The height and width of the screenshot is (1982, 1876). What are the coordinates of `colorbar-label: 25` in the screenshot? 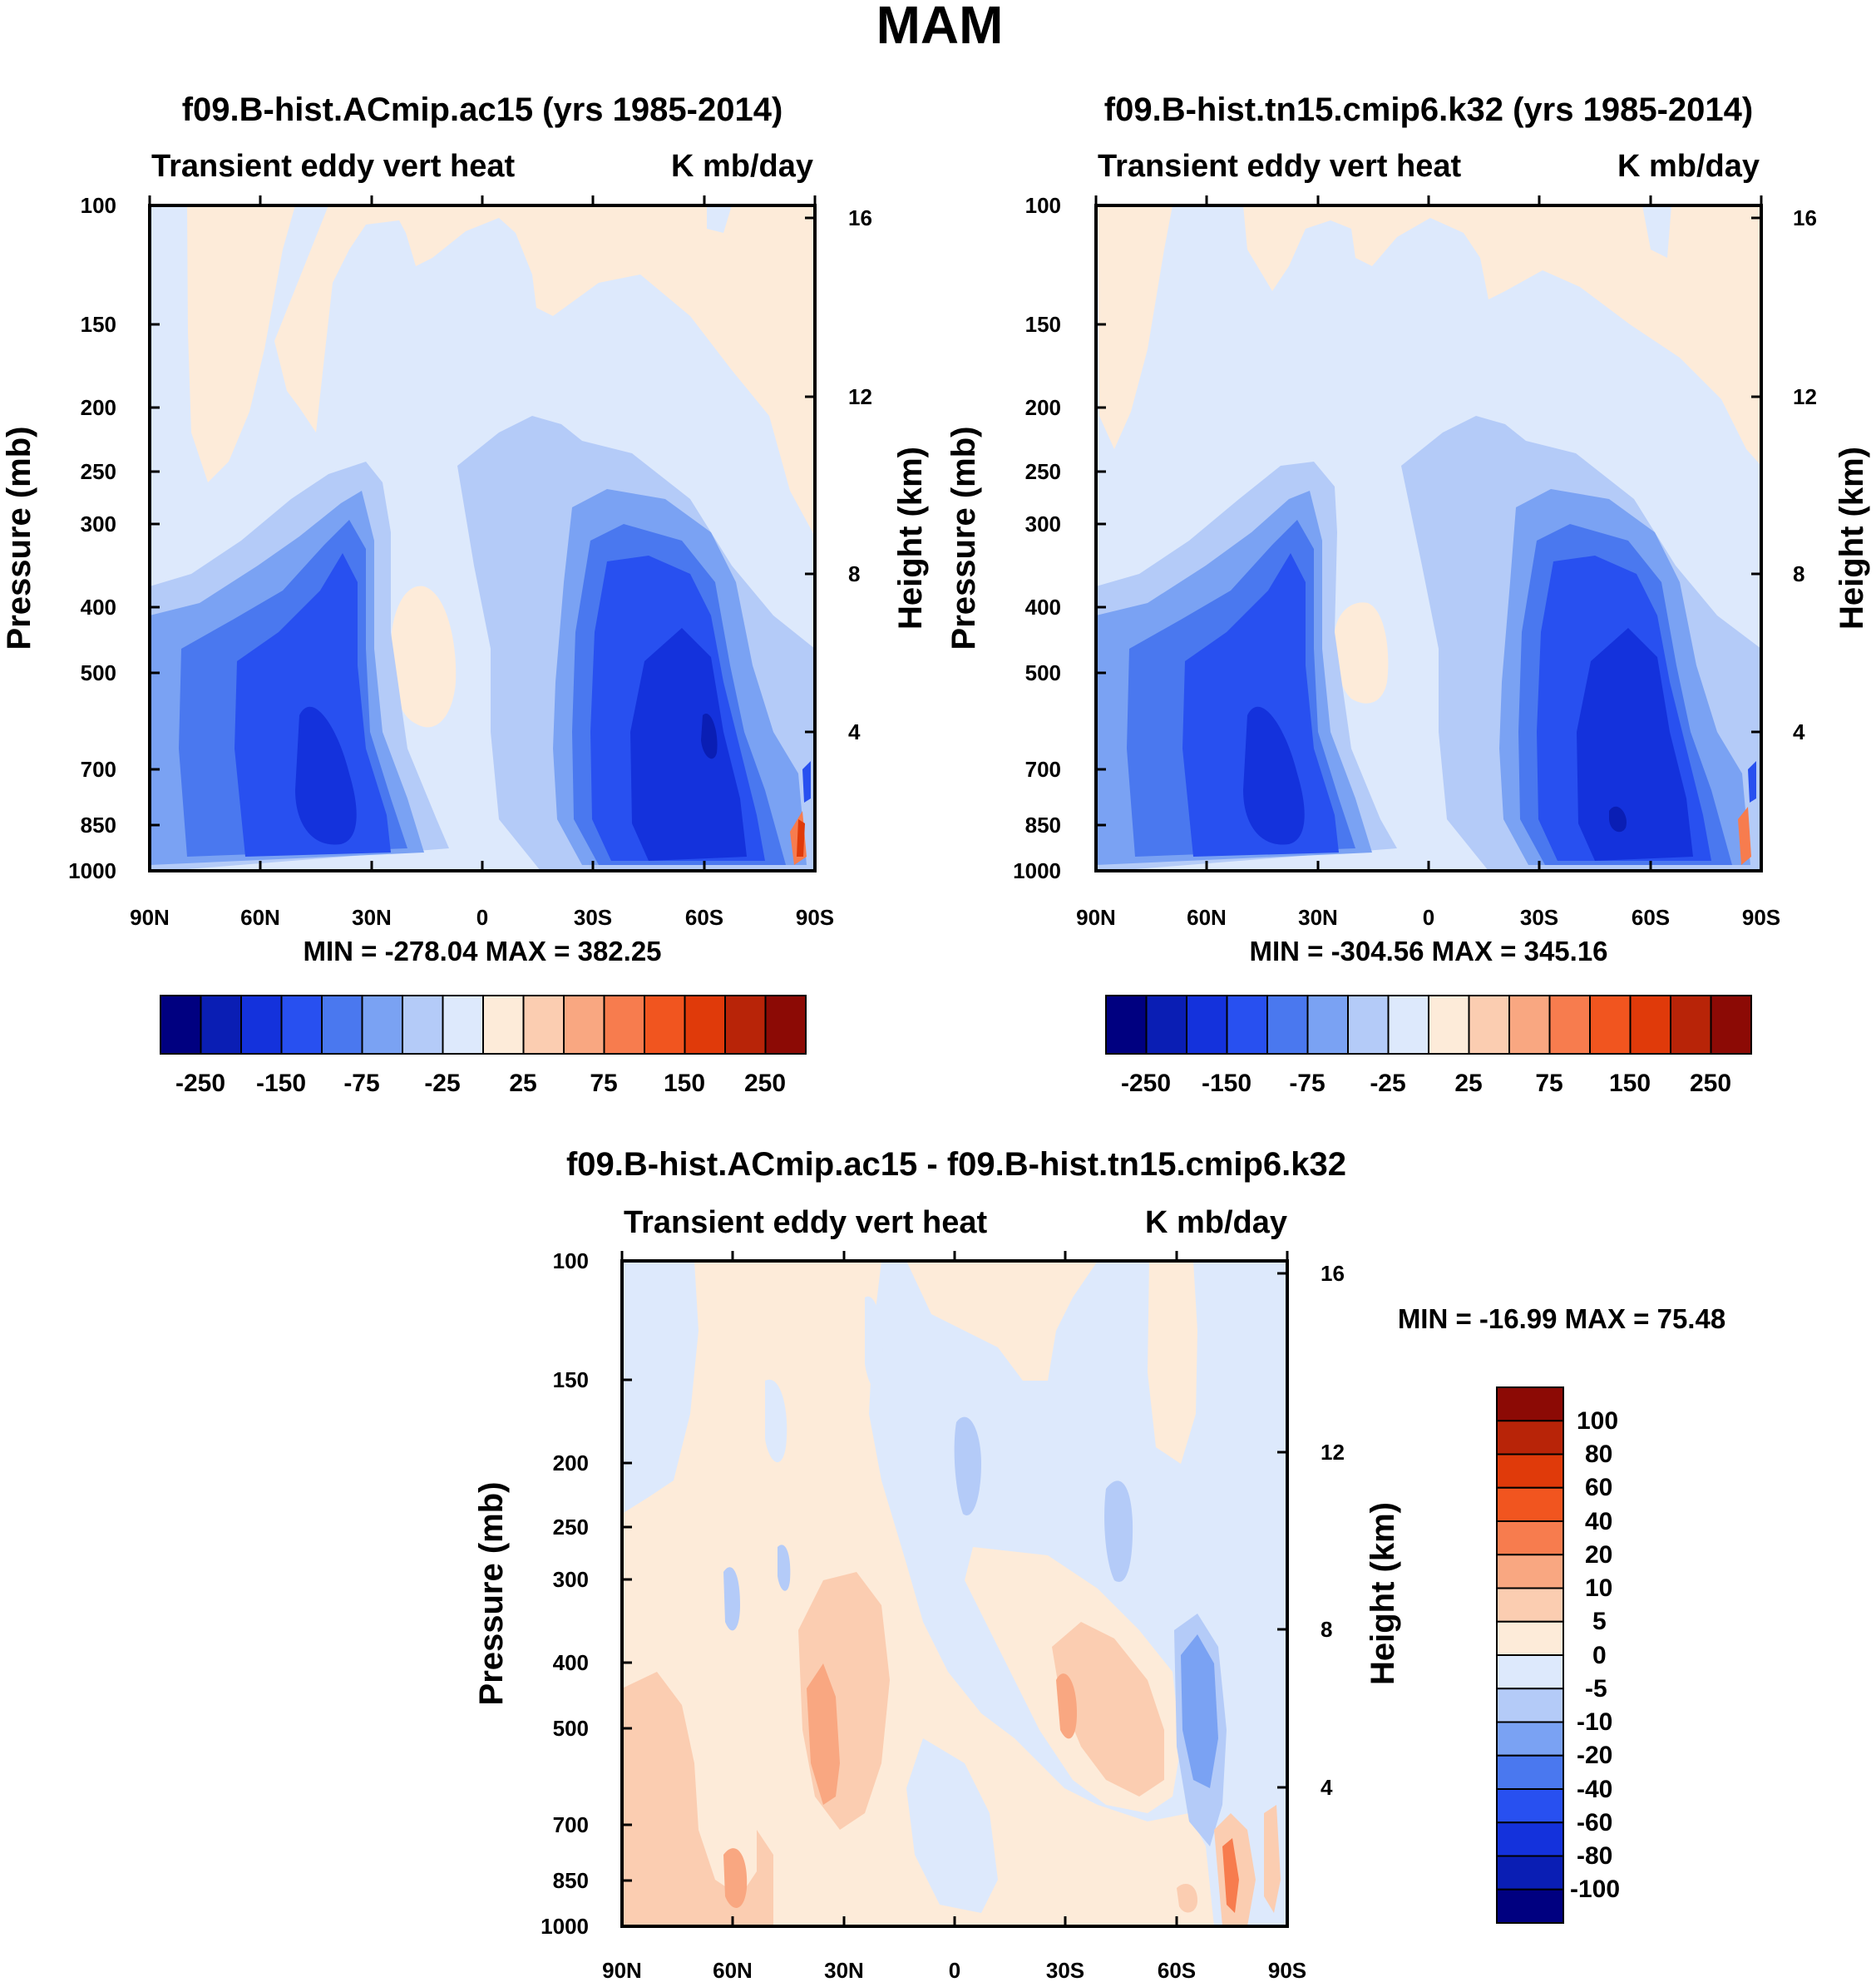 It's located at (522, 1083).